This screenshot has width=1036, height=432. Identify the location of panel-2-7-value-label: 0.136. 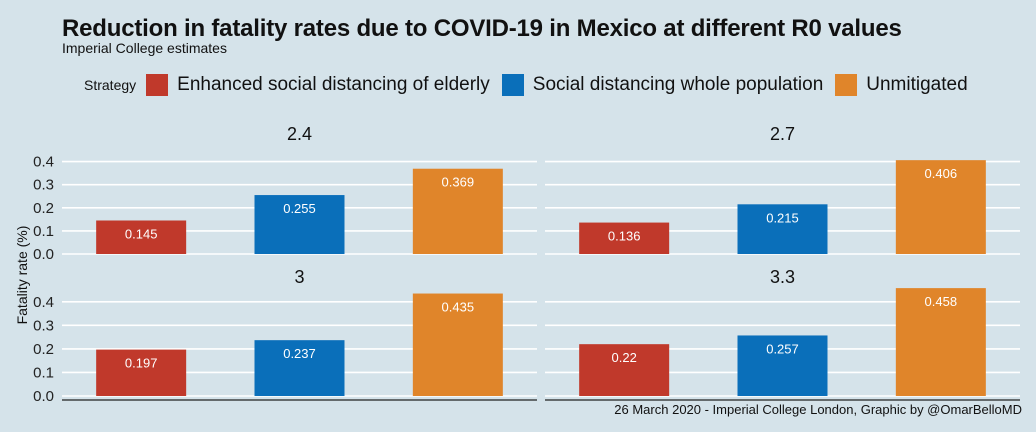
(624, 236).